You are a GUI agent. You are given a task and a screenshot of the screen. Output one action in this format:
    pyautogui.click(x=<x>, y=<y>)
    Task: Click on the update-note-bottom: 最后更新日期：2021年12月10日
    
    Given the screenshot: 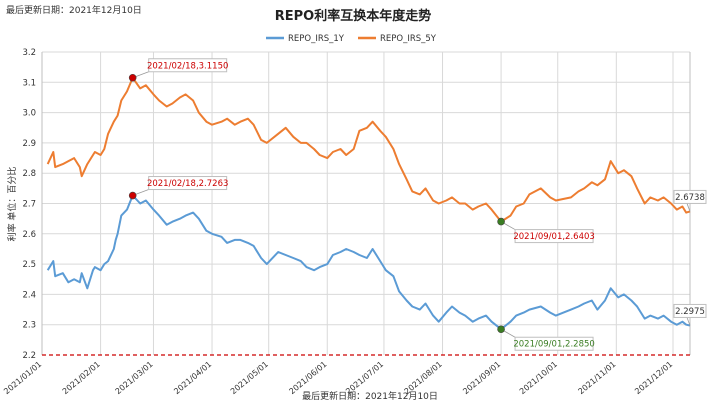 What is the action you would take?
    pyautogui.click(x=370, y=396)
    